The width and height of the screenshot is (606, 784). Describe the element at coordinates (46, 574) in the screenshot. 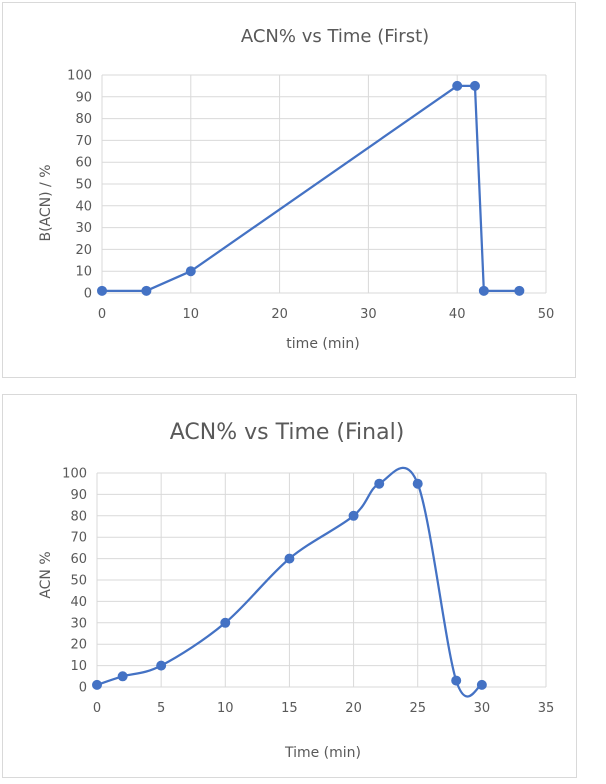

I see `y-axis-title: ACN %` at that location.